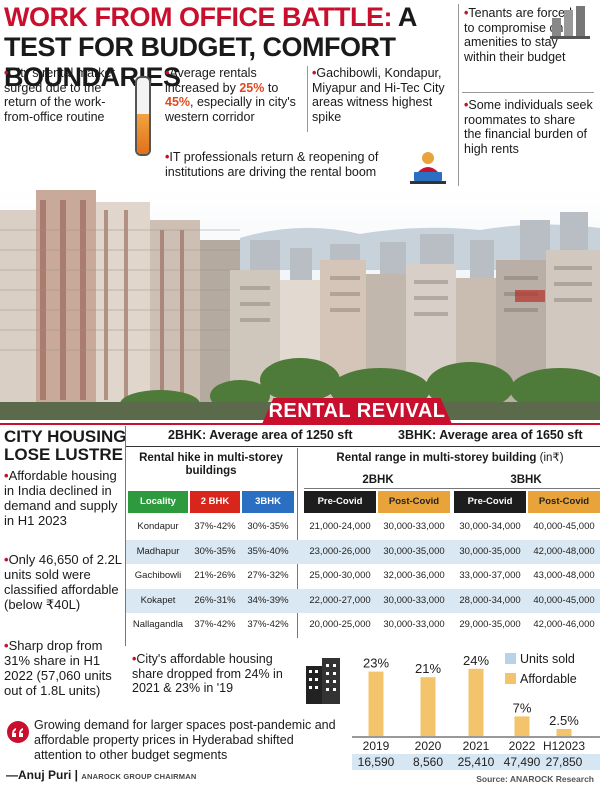 This screenshot has height=788, width=600. Describe the element at coordinates (340, 624) in the screenshot. I see `cell-pre-2bhk: 20,000-25,000` at that location.